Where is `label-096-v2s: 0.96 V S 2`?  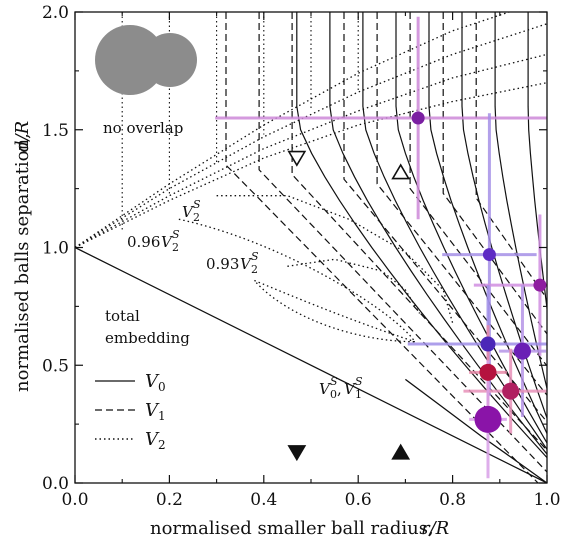
label-096-v2s: 0.96 V S 2 is located at coordinates (153, 241).